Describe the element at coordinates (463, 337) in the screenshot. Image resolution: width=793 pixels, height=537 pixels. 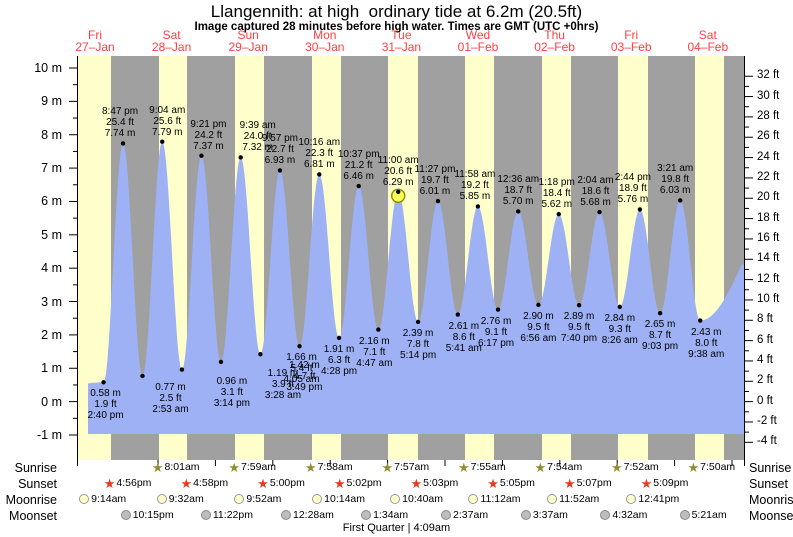
I see `tide-low-label: 2.61 m 8.6 ft 5:41 am` at that location.